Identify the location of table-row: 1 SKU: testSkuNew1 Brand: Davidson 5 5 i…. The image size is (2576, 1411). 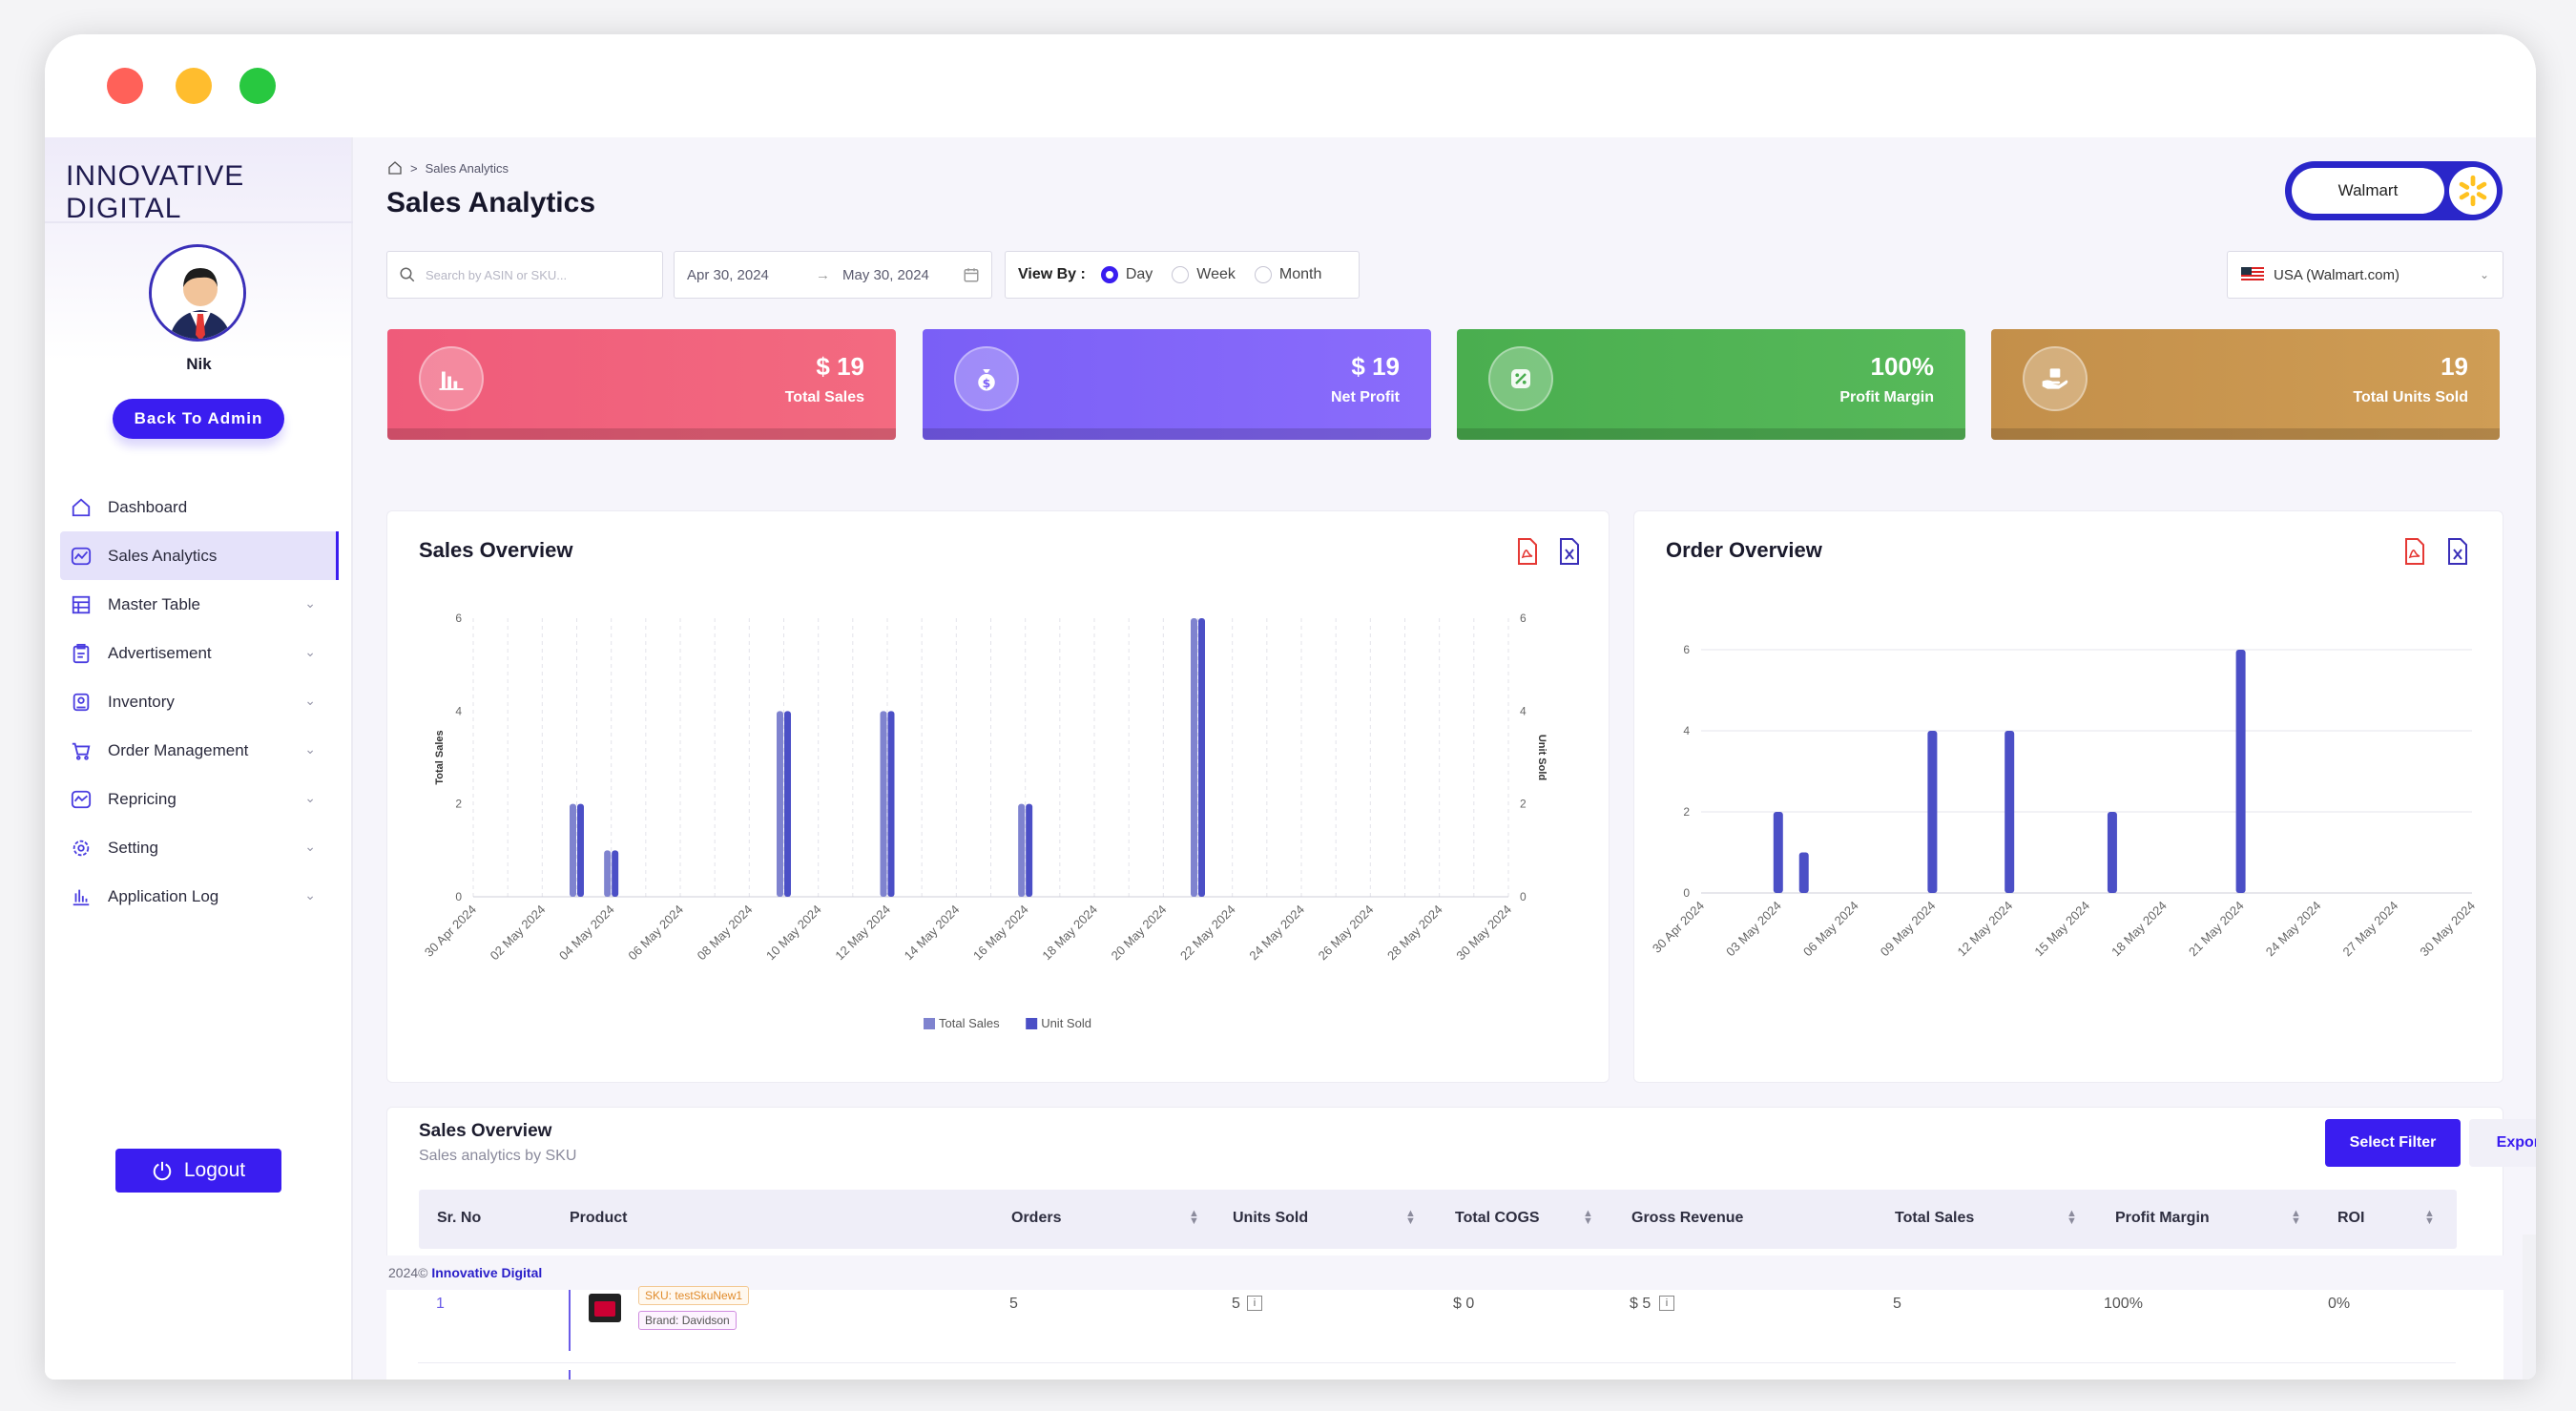
(1444, 1333).